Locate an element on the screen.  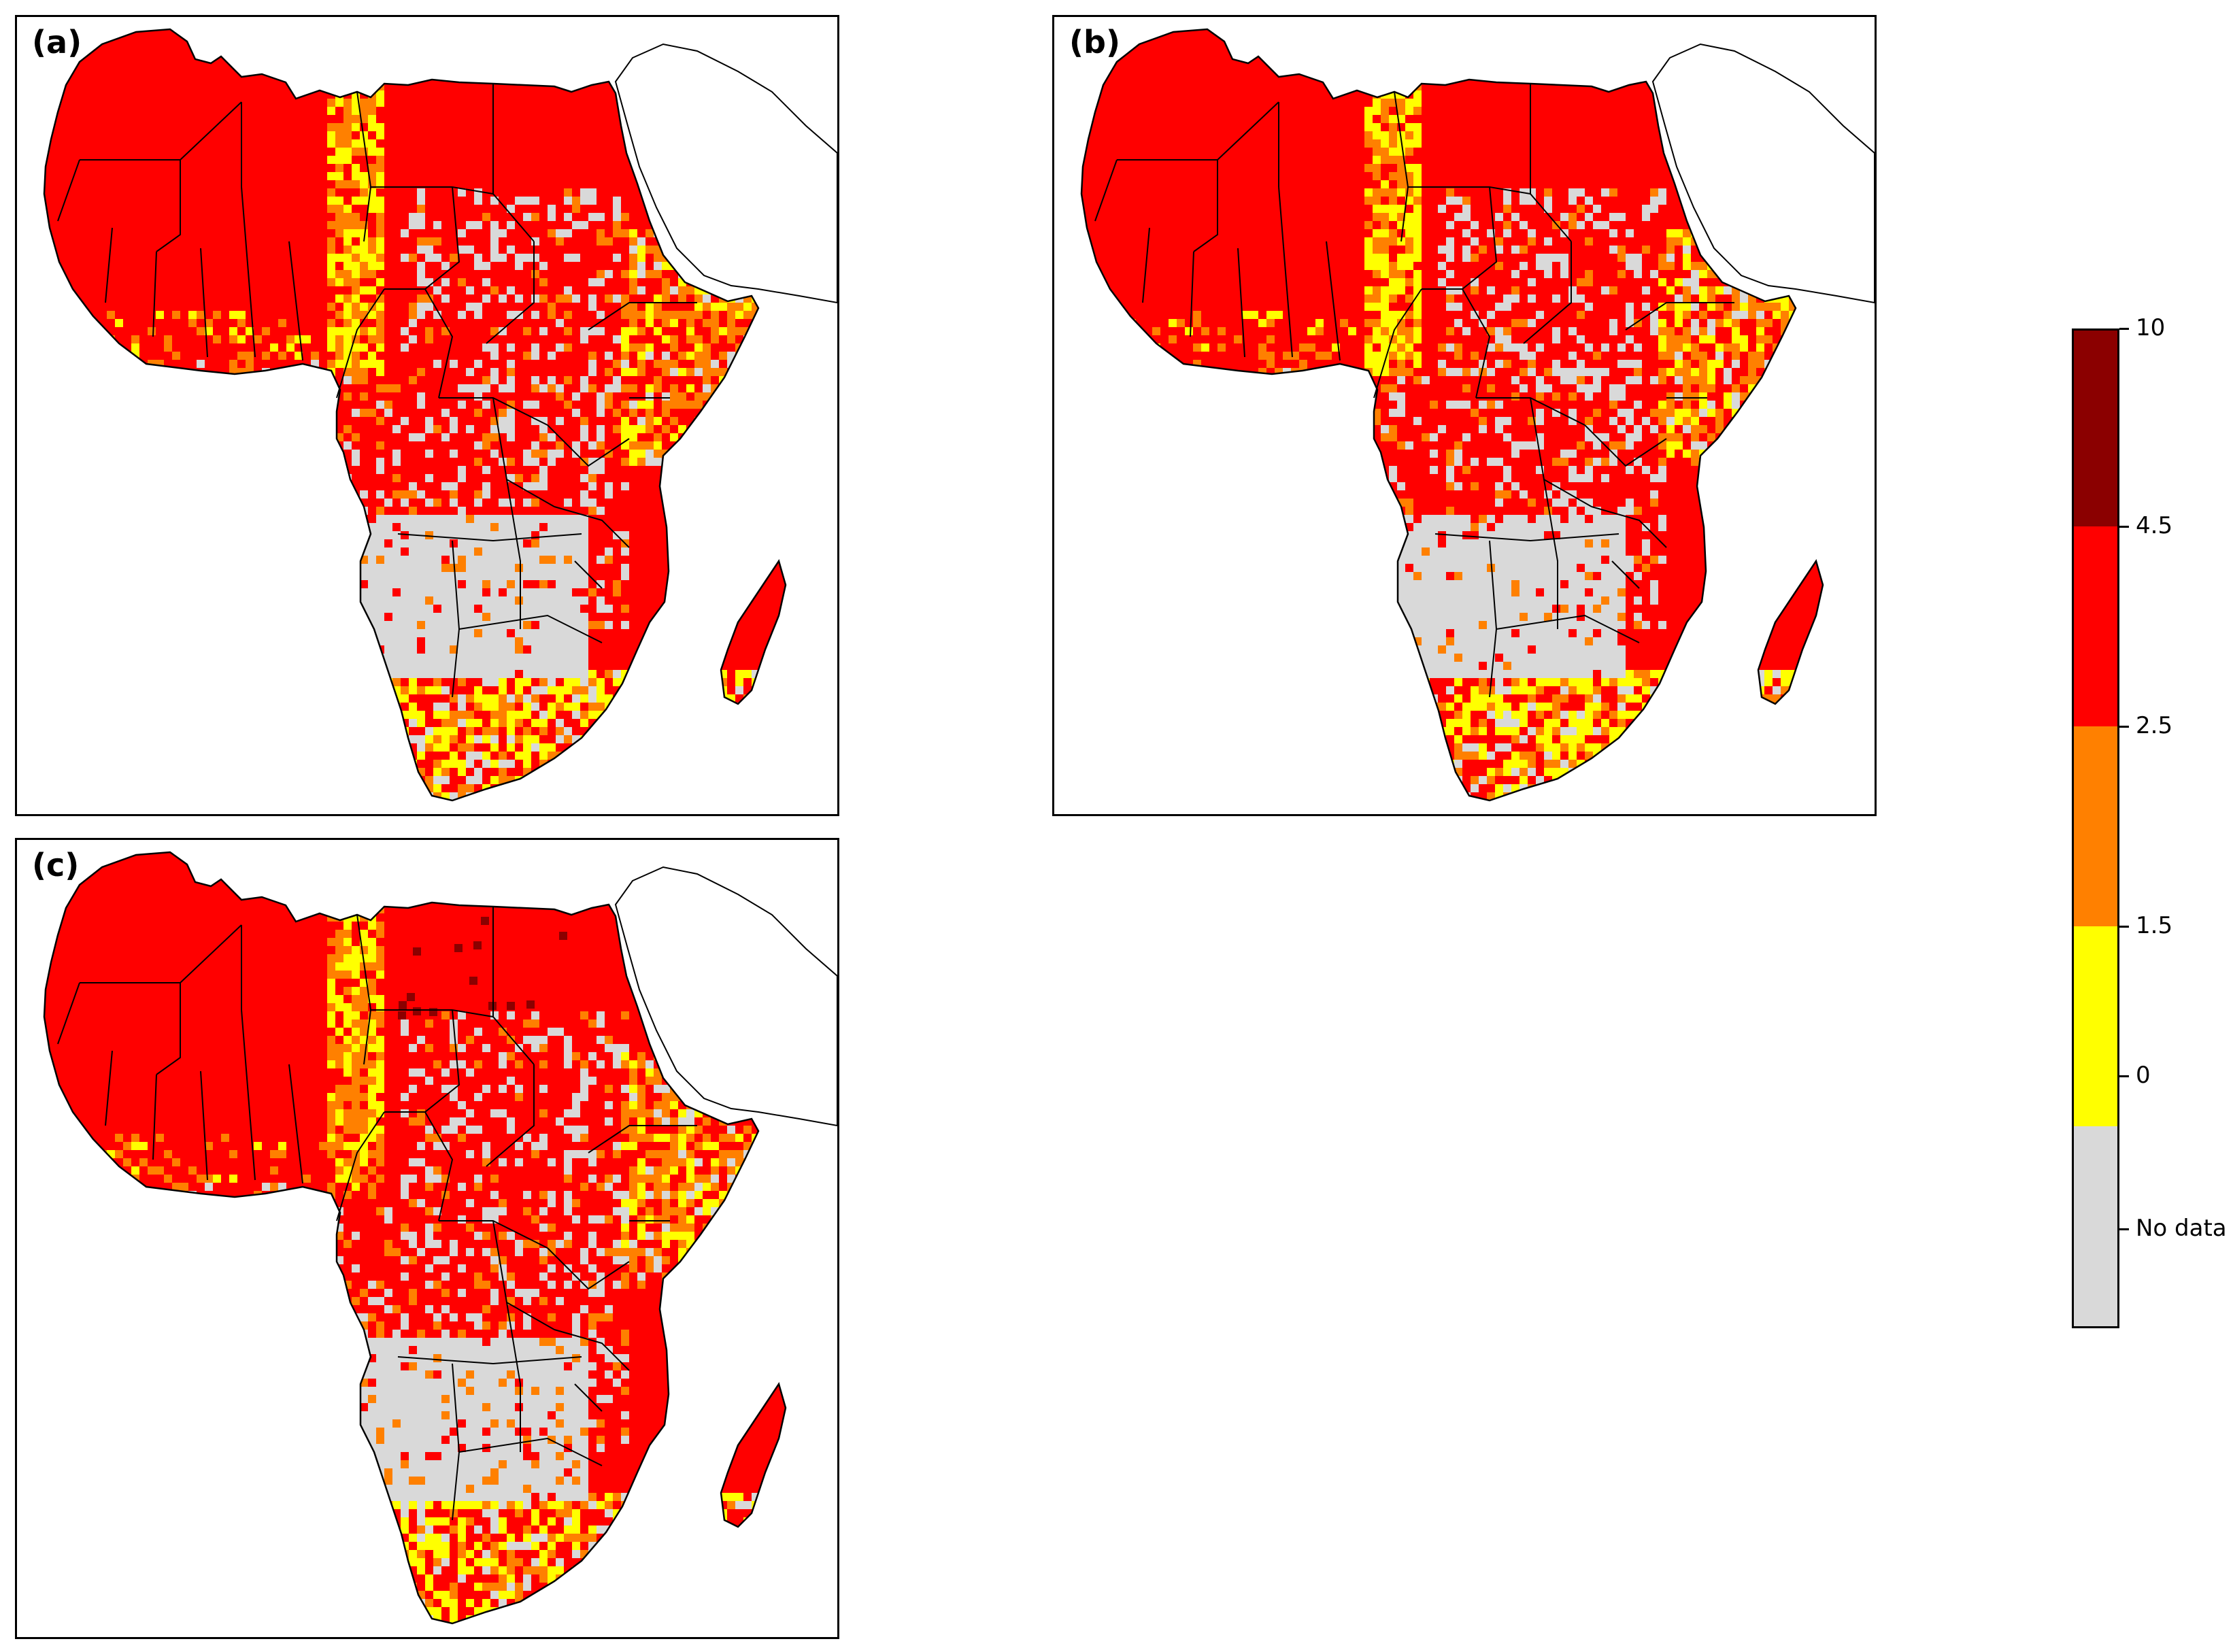
colorbar-segment-low is located at coordinates (2095, 1026).